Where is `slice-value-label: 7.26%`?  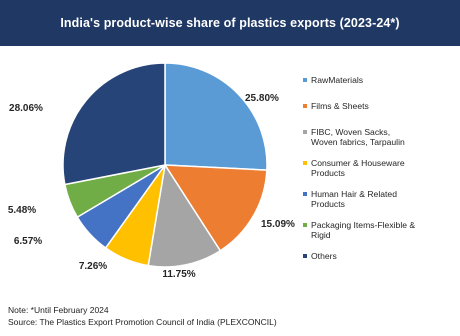 slice-value-label: 7.26% is located at coordinates (93, 266).